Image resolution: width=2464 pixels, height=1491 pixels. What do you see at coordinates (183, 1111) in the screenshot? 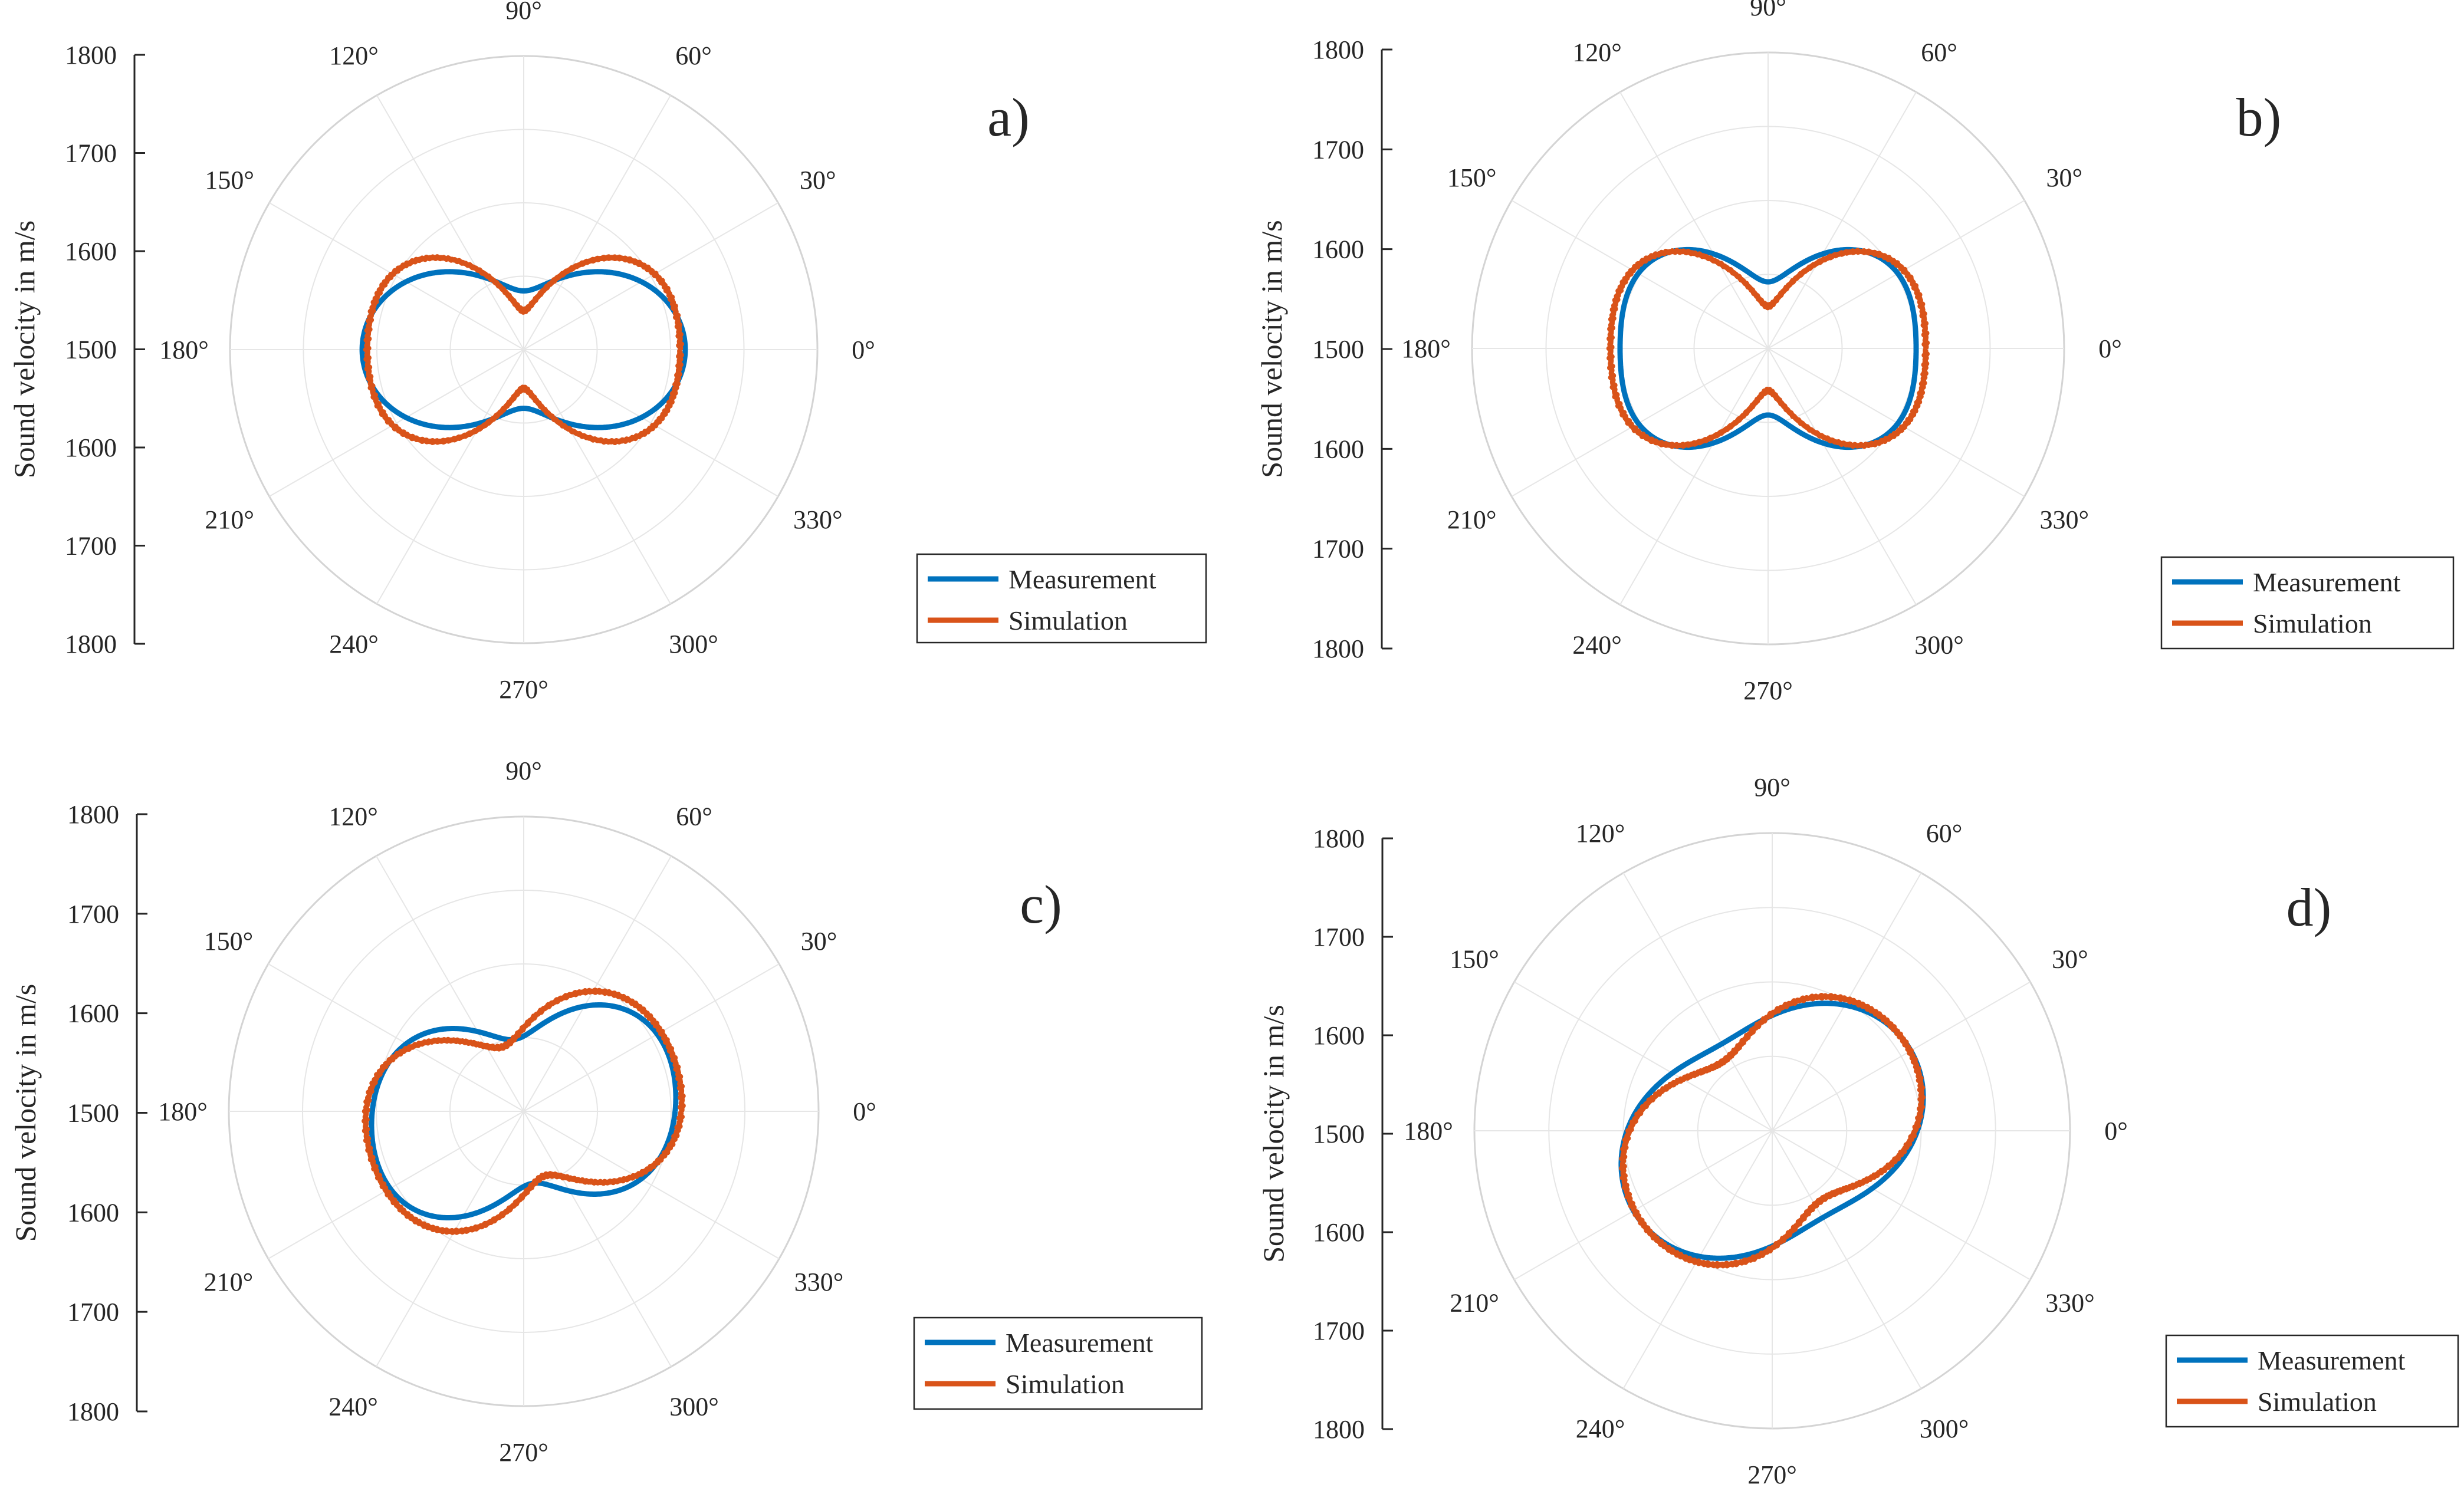
I see `angle-label: 180°` at bounding box center [183, 1111].